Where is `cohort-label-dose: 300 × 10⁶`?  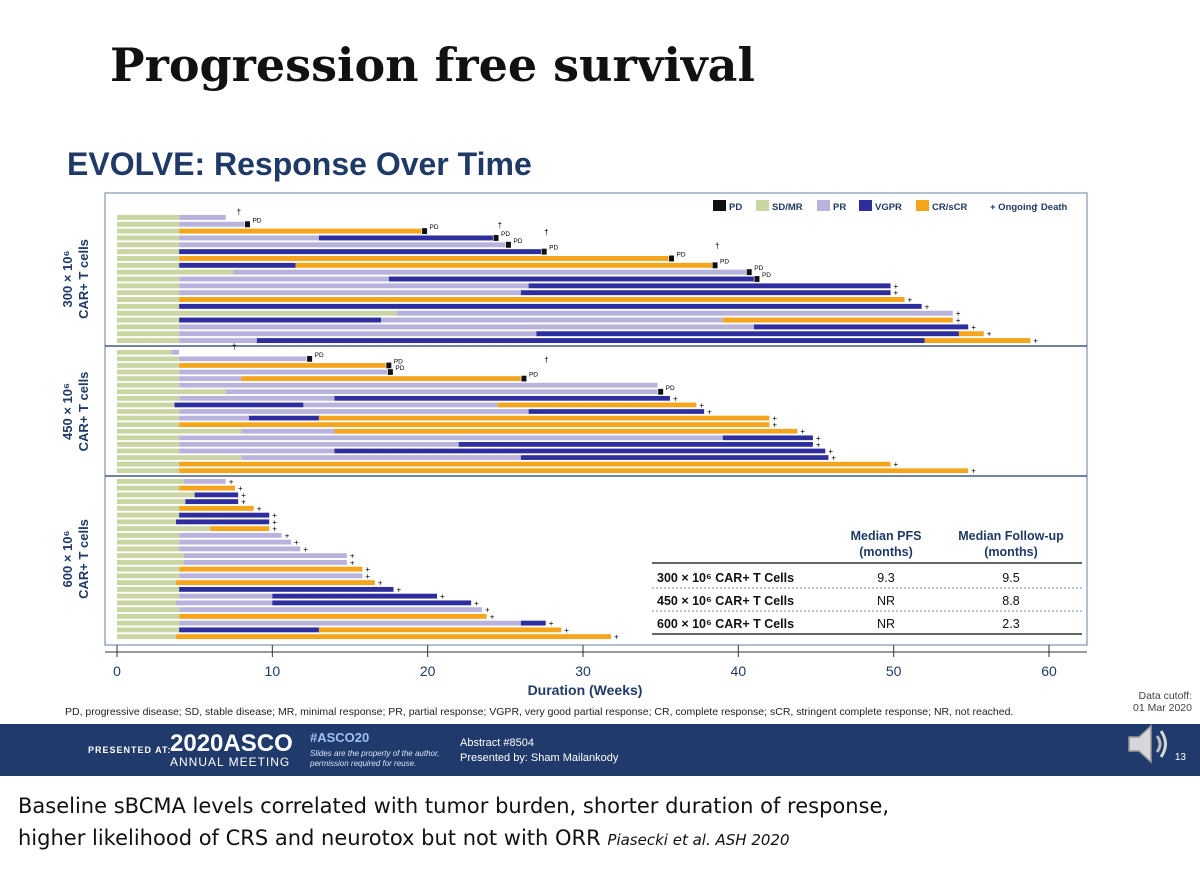 cohort-label-dose: 300 × 10⁶ is located at coordinates (67, 279).